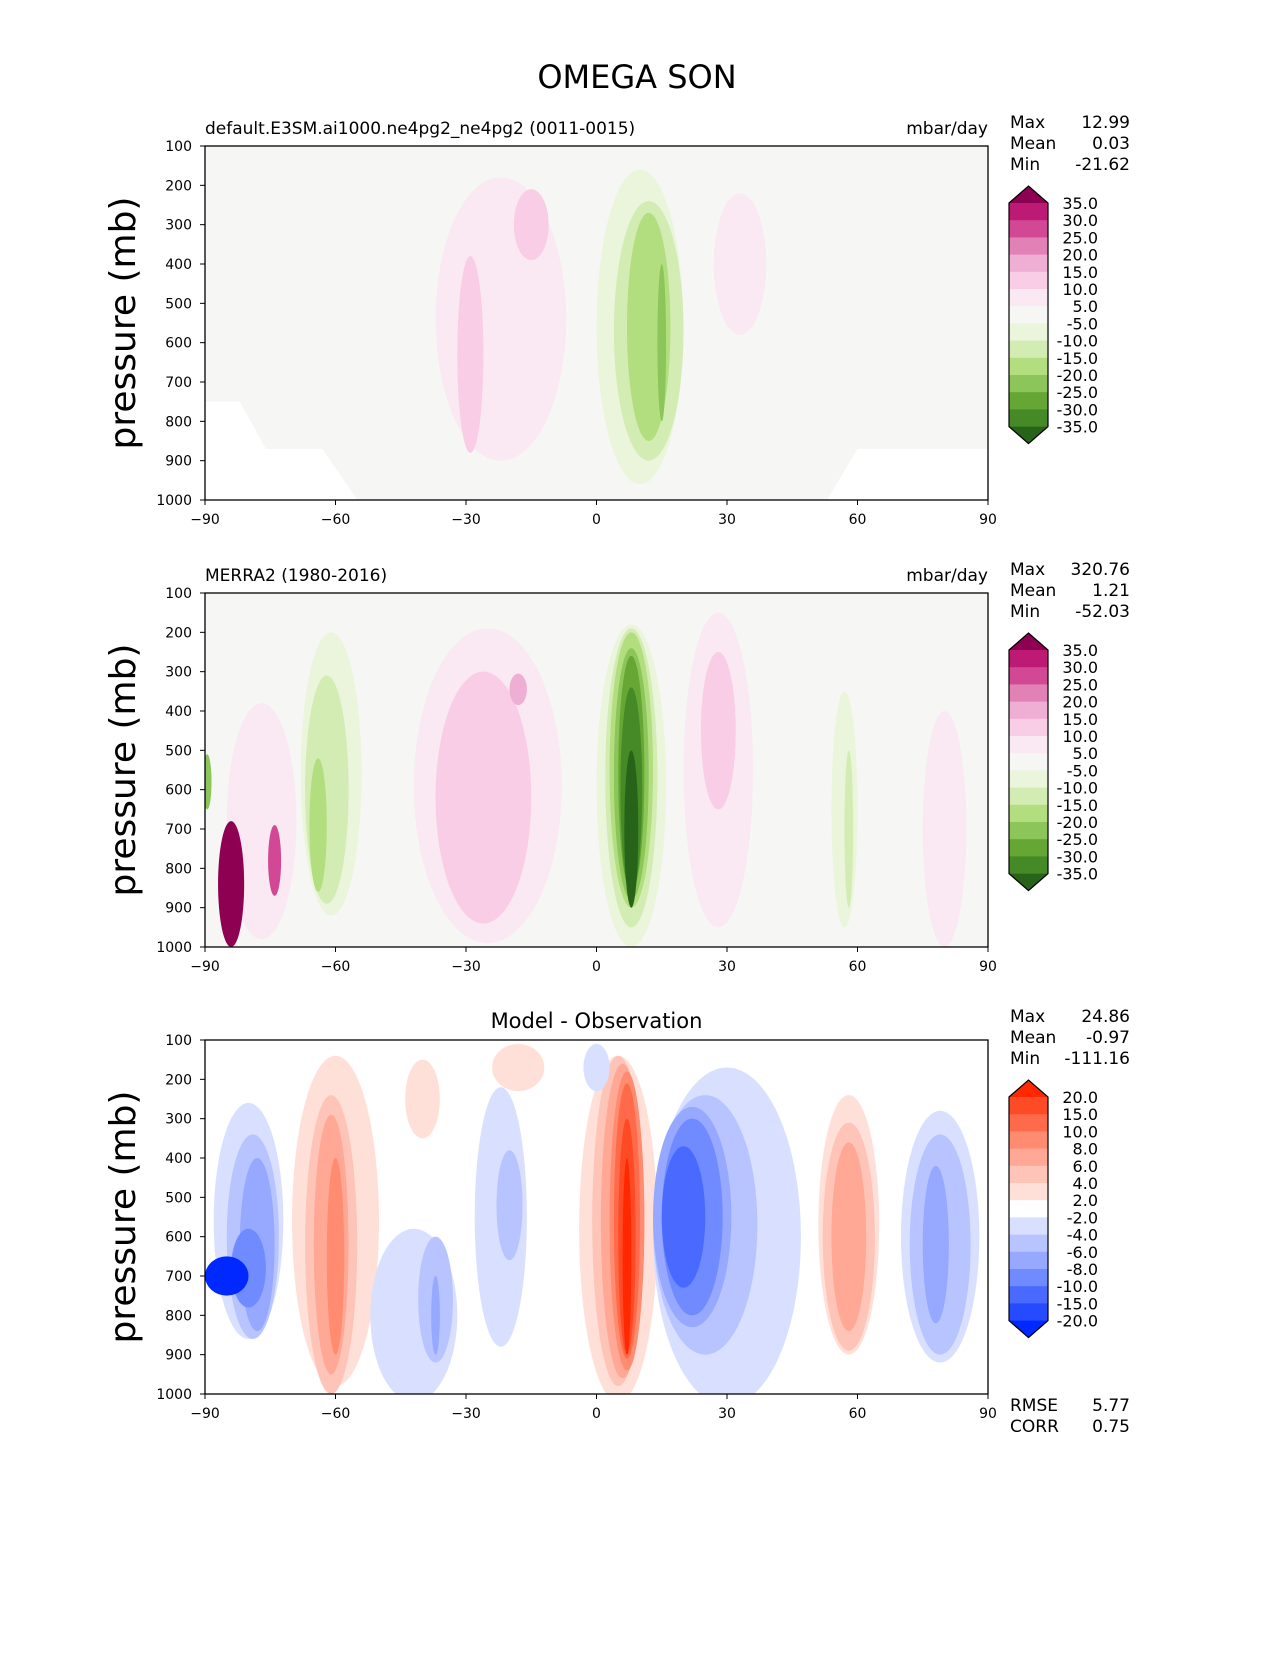 The height and width of the screenshot is (1654, 1275). Describe the element at coordinates (1102, 612) in the screenshot. I see `stat-value: -52.03` at that location.